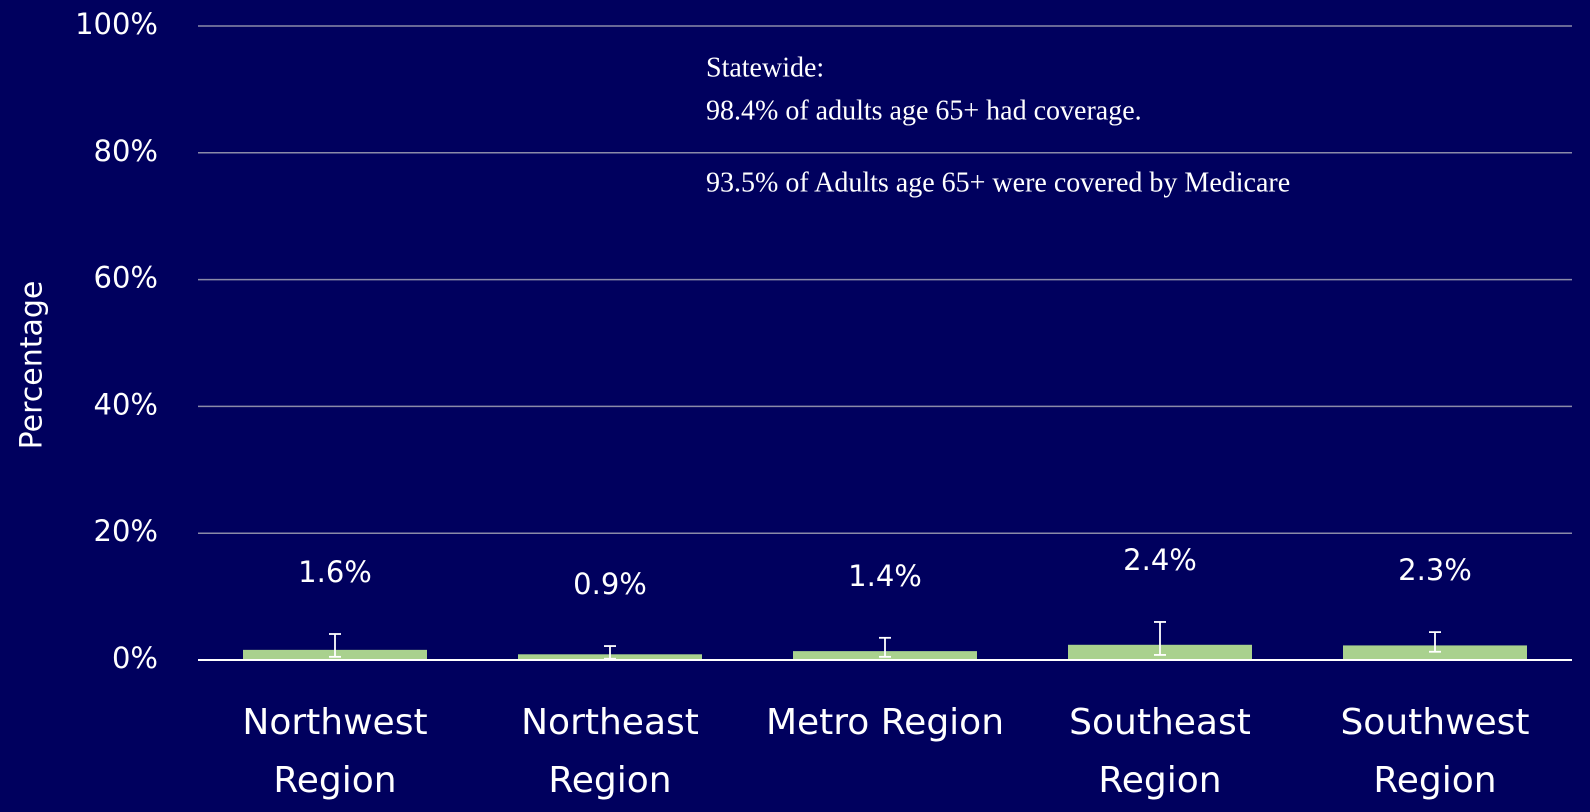 The image size is (1590, 812). Describe the element at coordinates (1435, 570) in the screenshot. I see `value-label: 2.3%` at that location.